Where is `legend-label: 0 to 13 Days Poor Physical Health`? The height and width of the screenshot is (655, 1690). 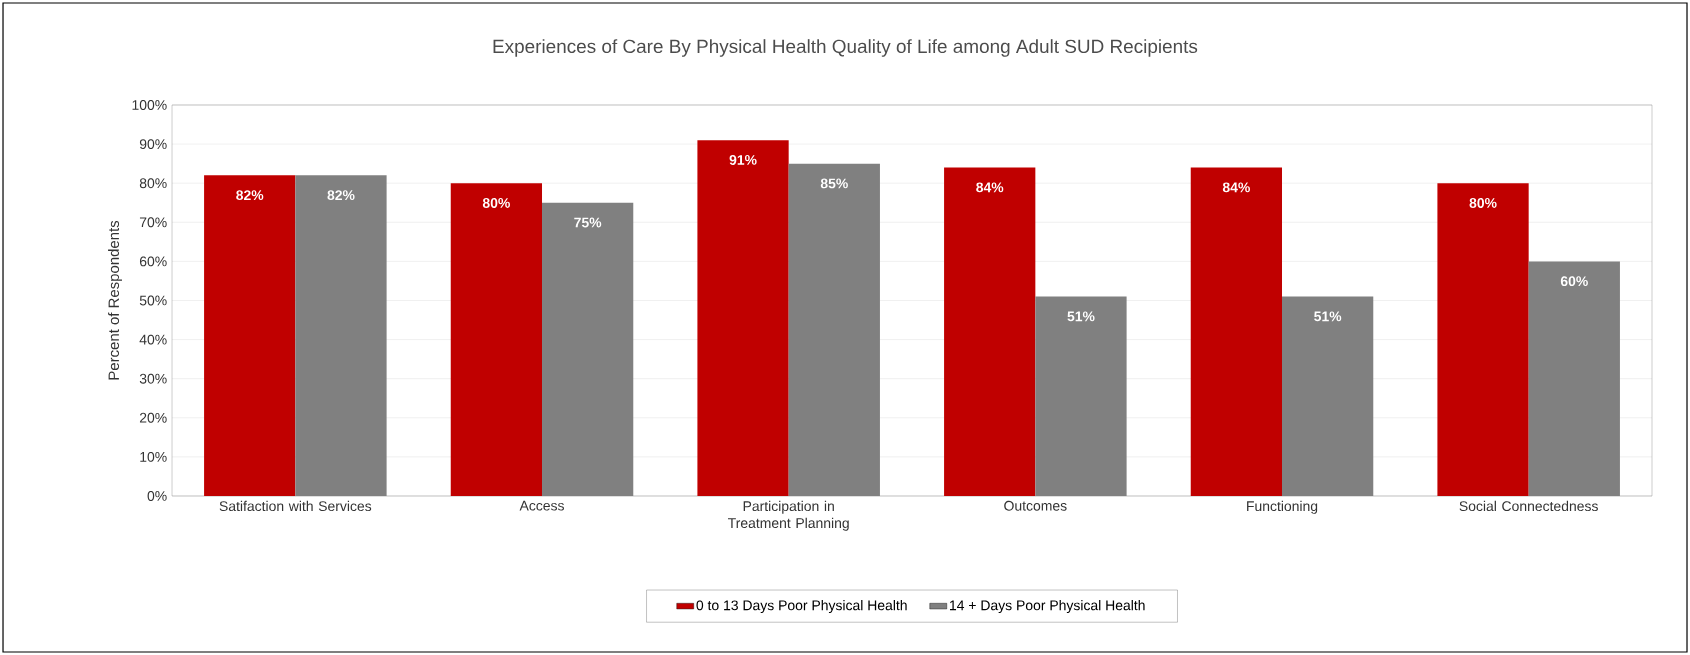 legend-label: 0 to 13 Days Poor Physical Health is located at coordinates (801, 607).